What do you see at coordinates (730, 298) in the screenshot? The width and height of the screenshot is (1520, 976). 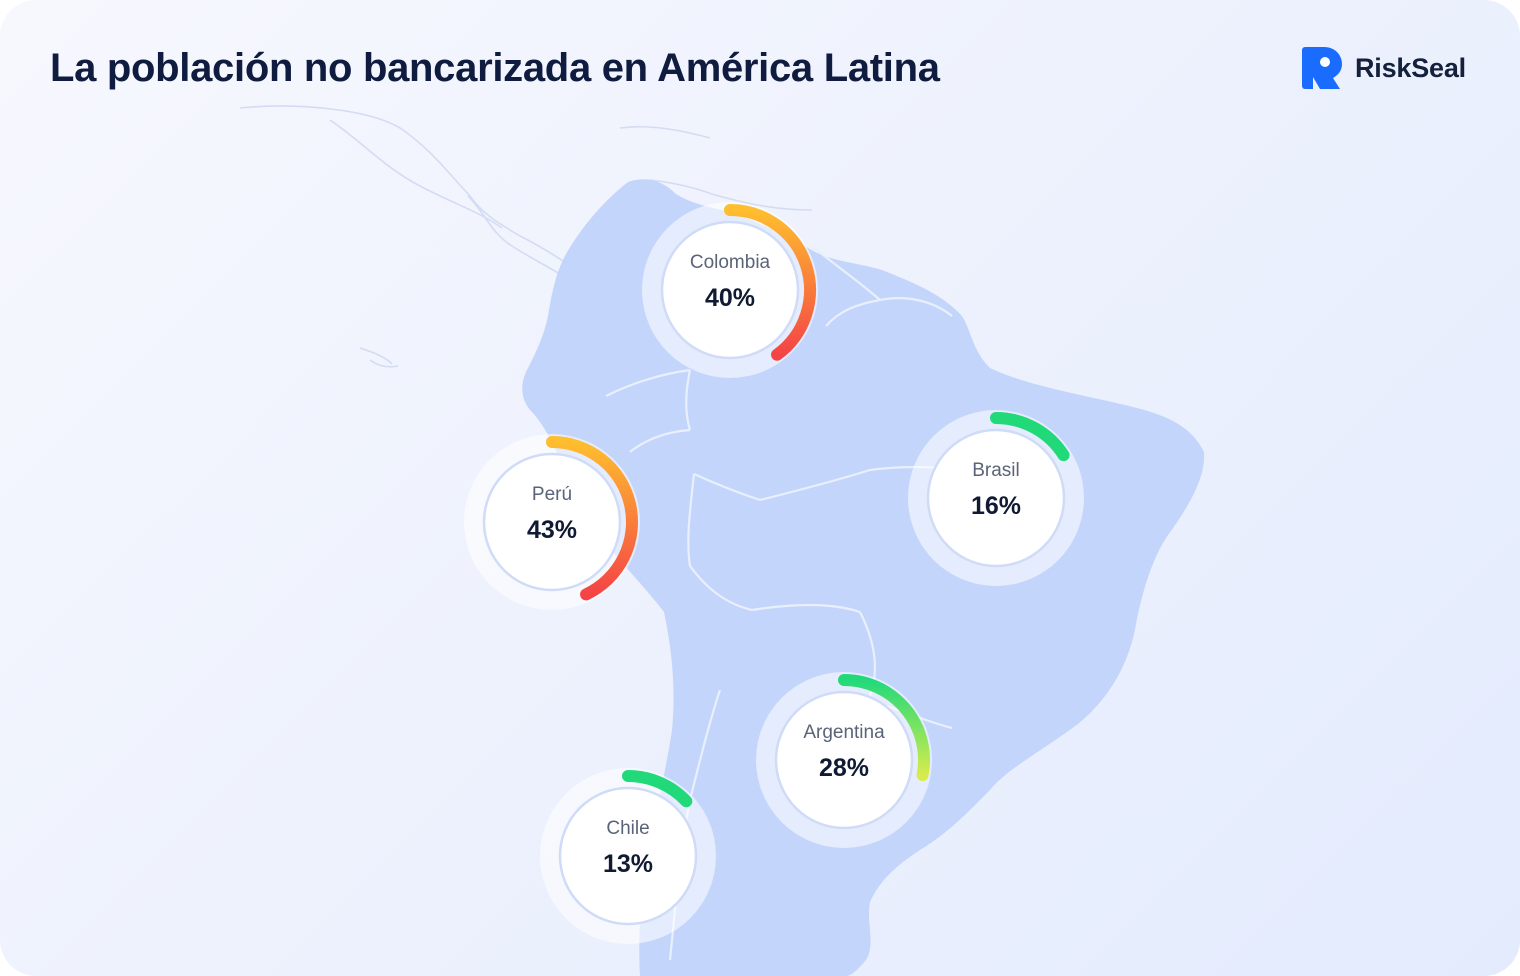 I see `percentage-value: 40%` at bounding box center [730, 298].